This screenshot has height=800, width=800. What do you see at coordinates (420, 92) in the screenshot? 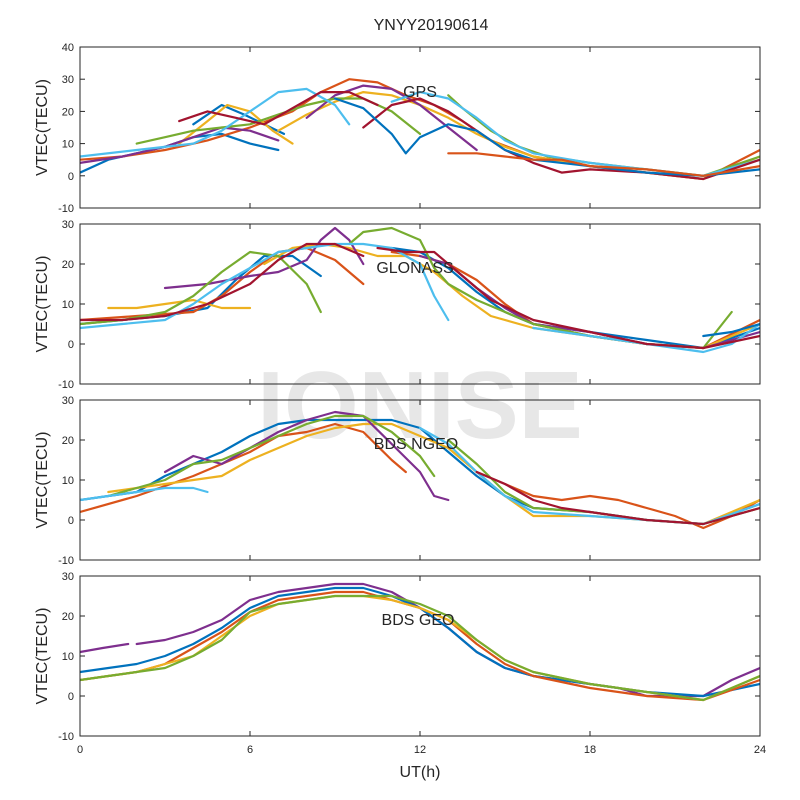
I see `panel-label: GPS` at bounding box center [420, 92].